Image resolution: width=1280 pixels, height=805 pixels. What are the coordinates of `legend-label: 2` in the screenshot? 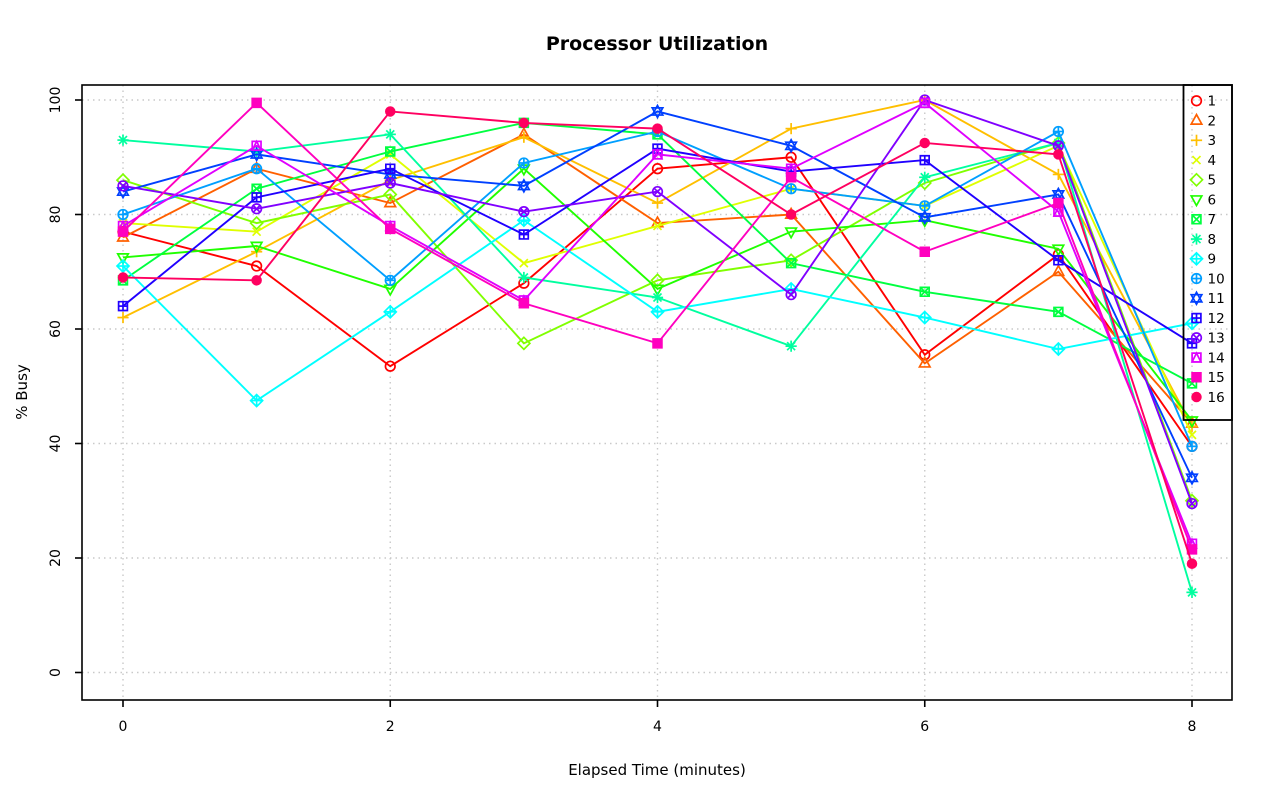 It's located at (1212, 121).